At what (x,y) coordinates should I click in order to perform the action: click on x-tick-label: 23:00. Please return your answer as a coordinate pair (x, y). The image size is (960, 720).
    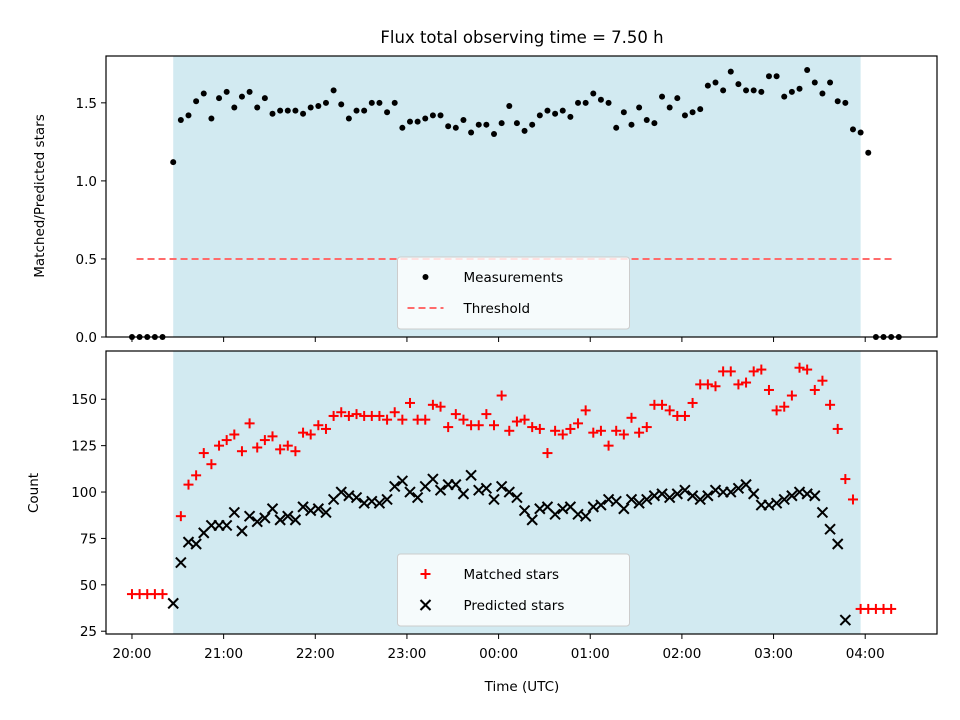
    Looking at the image, I should click on (406, 654).